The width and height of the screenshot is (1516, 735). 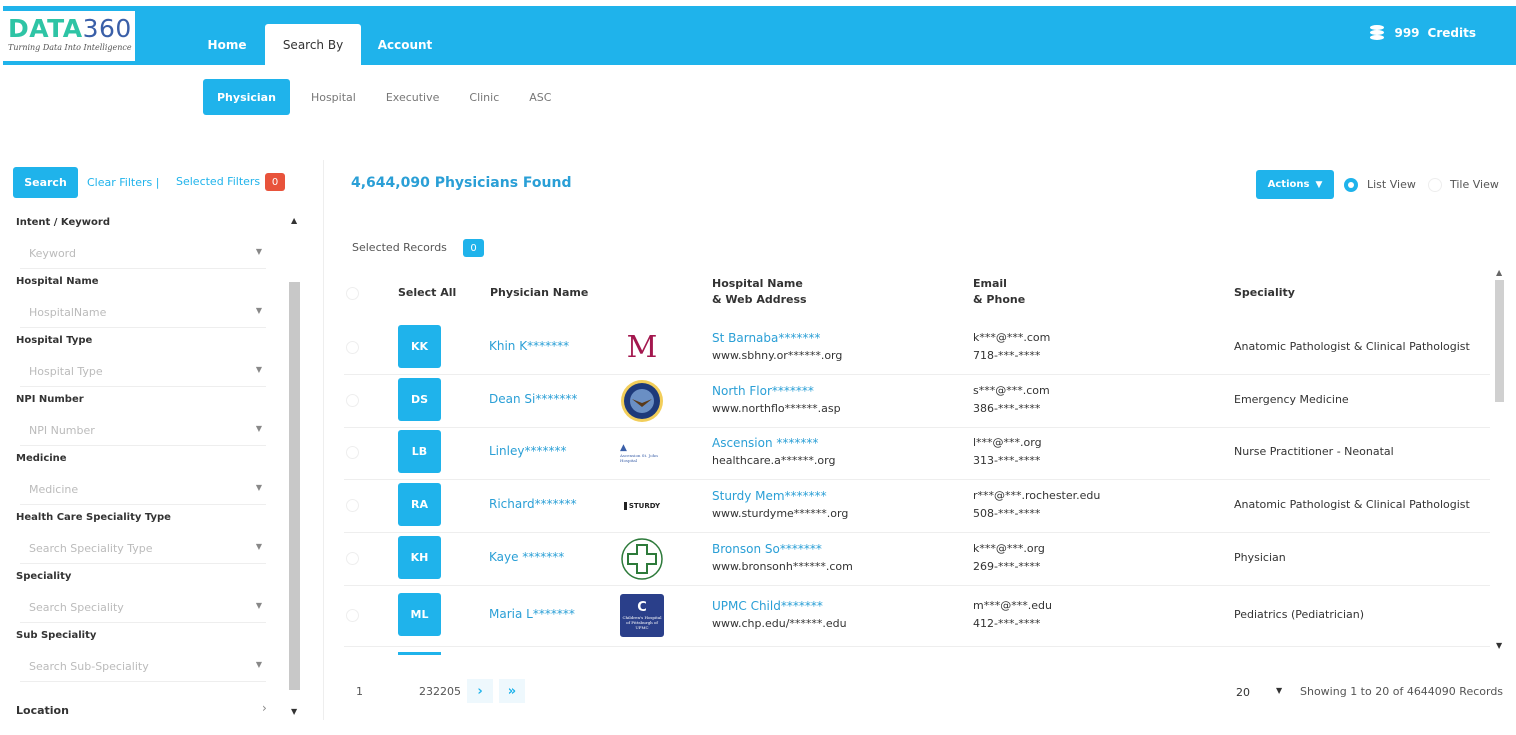 What do you see at coordinates (143, 606) in the screenshot?
I see `speciality-select: Search Speciality ▼` at bounding box center [143, 606].